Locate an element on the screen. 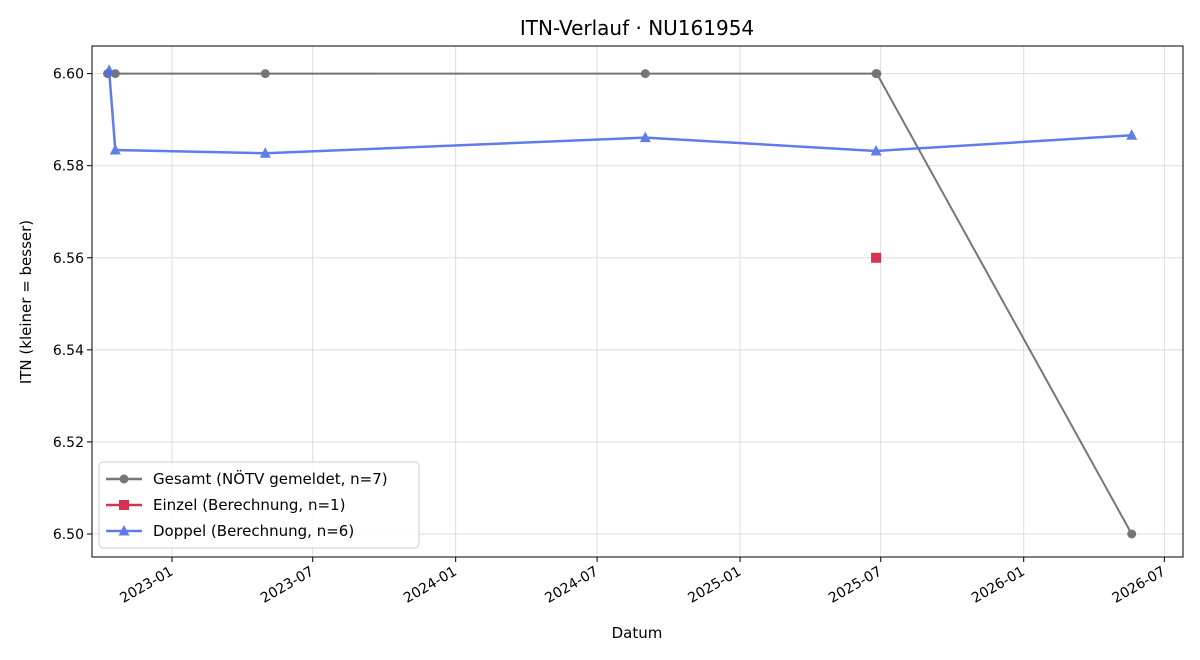 Image resolution: width=1200 pixels, height=660 pixels. x-tick-label: 2024-07 is located at coordinates (571, 585).